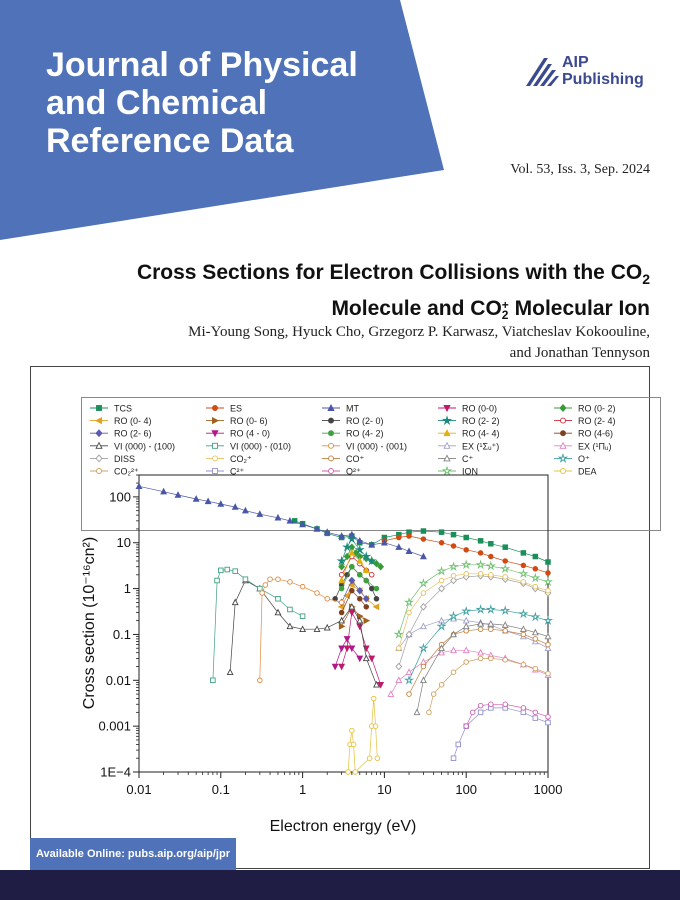 The image size is (680, 900). Describe the element at coordinates (580, 169) in the screenshot. I see `issue-info: Vol. 53, Iss. 3, Sep. 2024` at that location.